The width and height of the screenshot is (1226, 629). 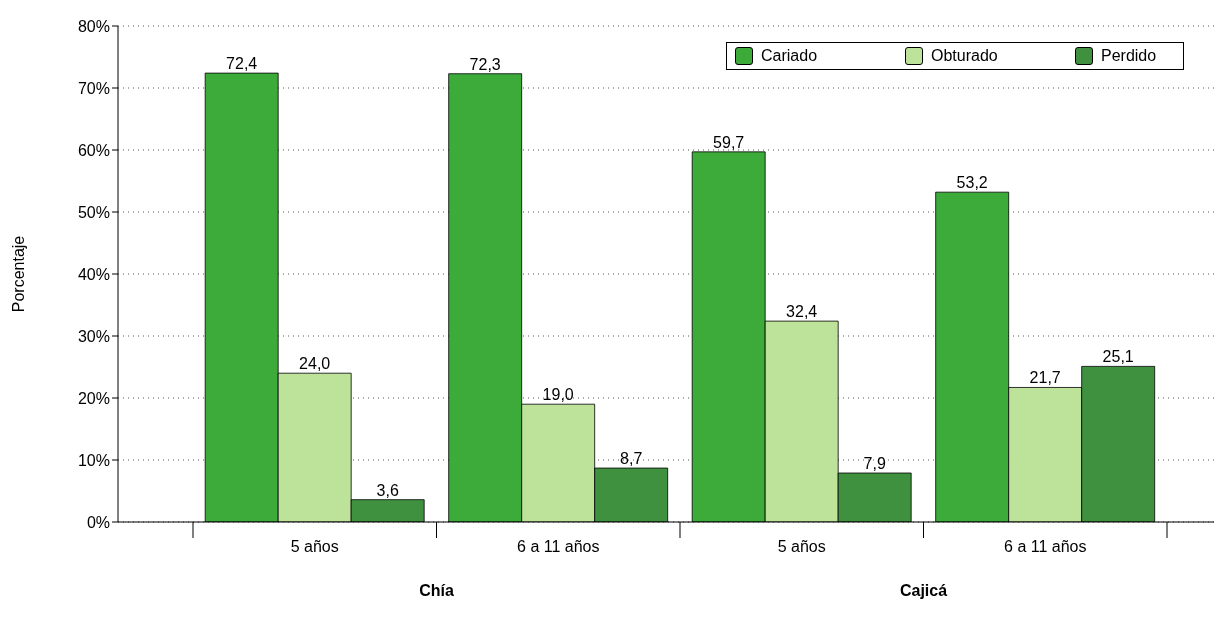 What do you see at coordinates (972, 183) in the screenshot?
I see `data-label: 53,2` at bounding box center [972, 183].